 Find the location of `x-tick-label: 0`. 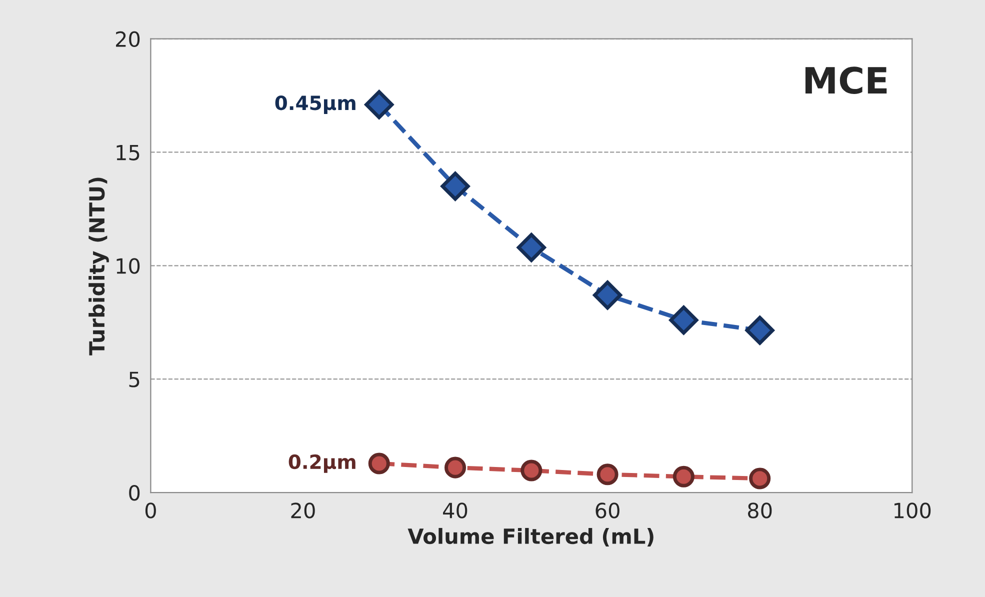

x-tick-label: 0 is located at coordinates (150, 510).